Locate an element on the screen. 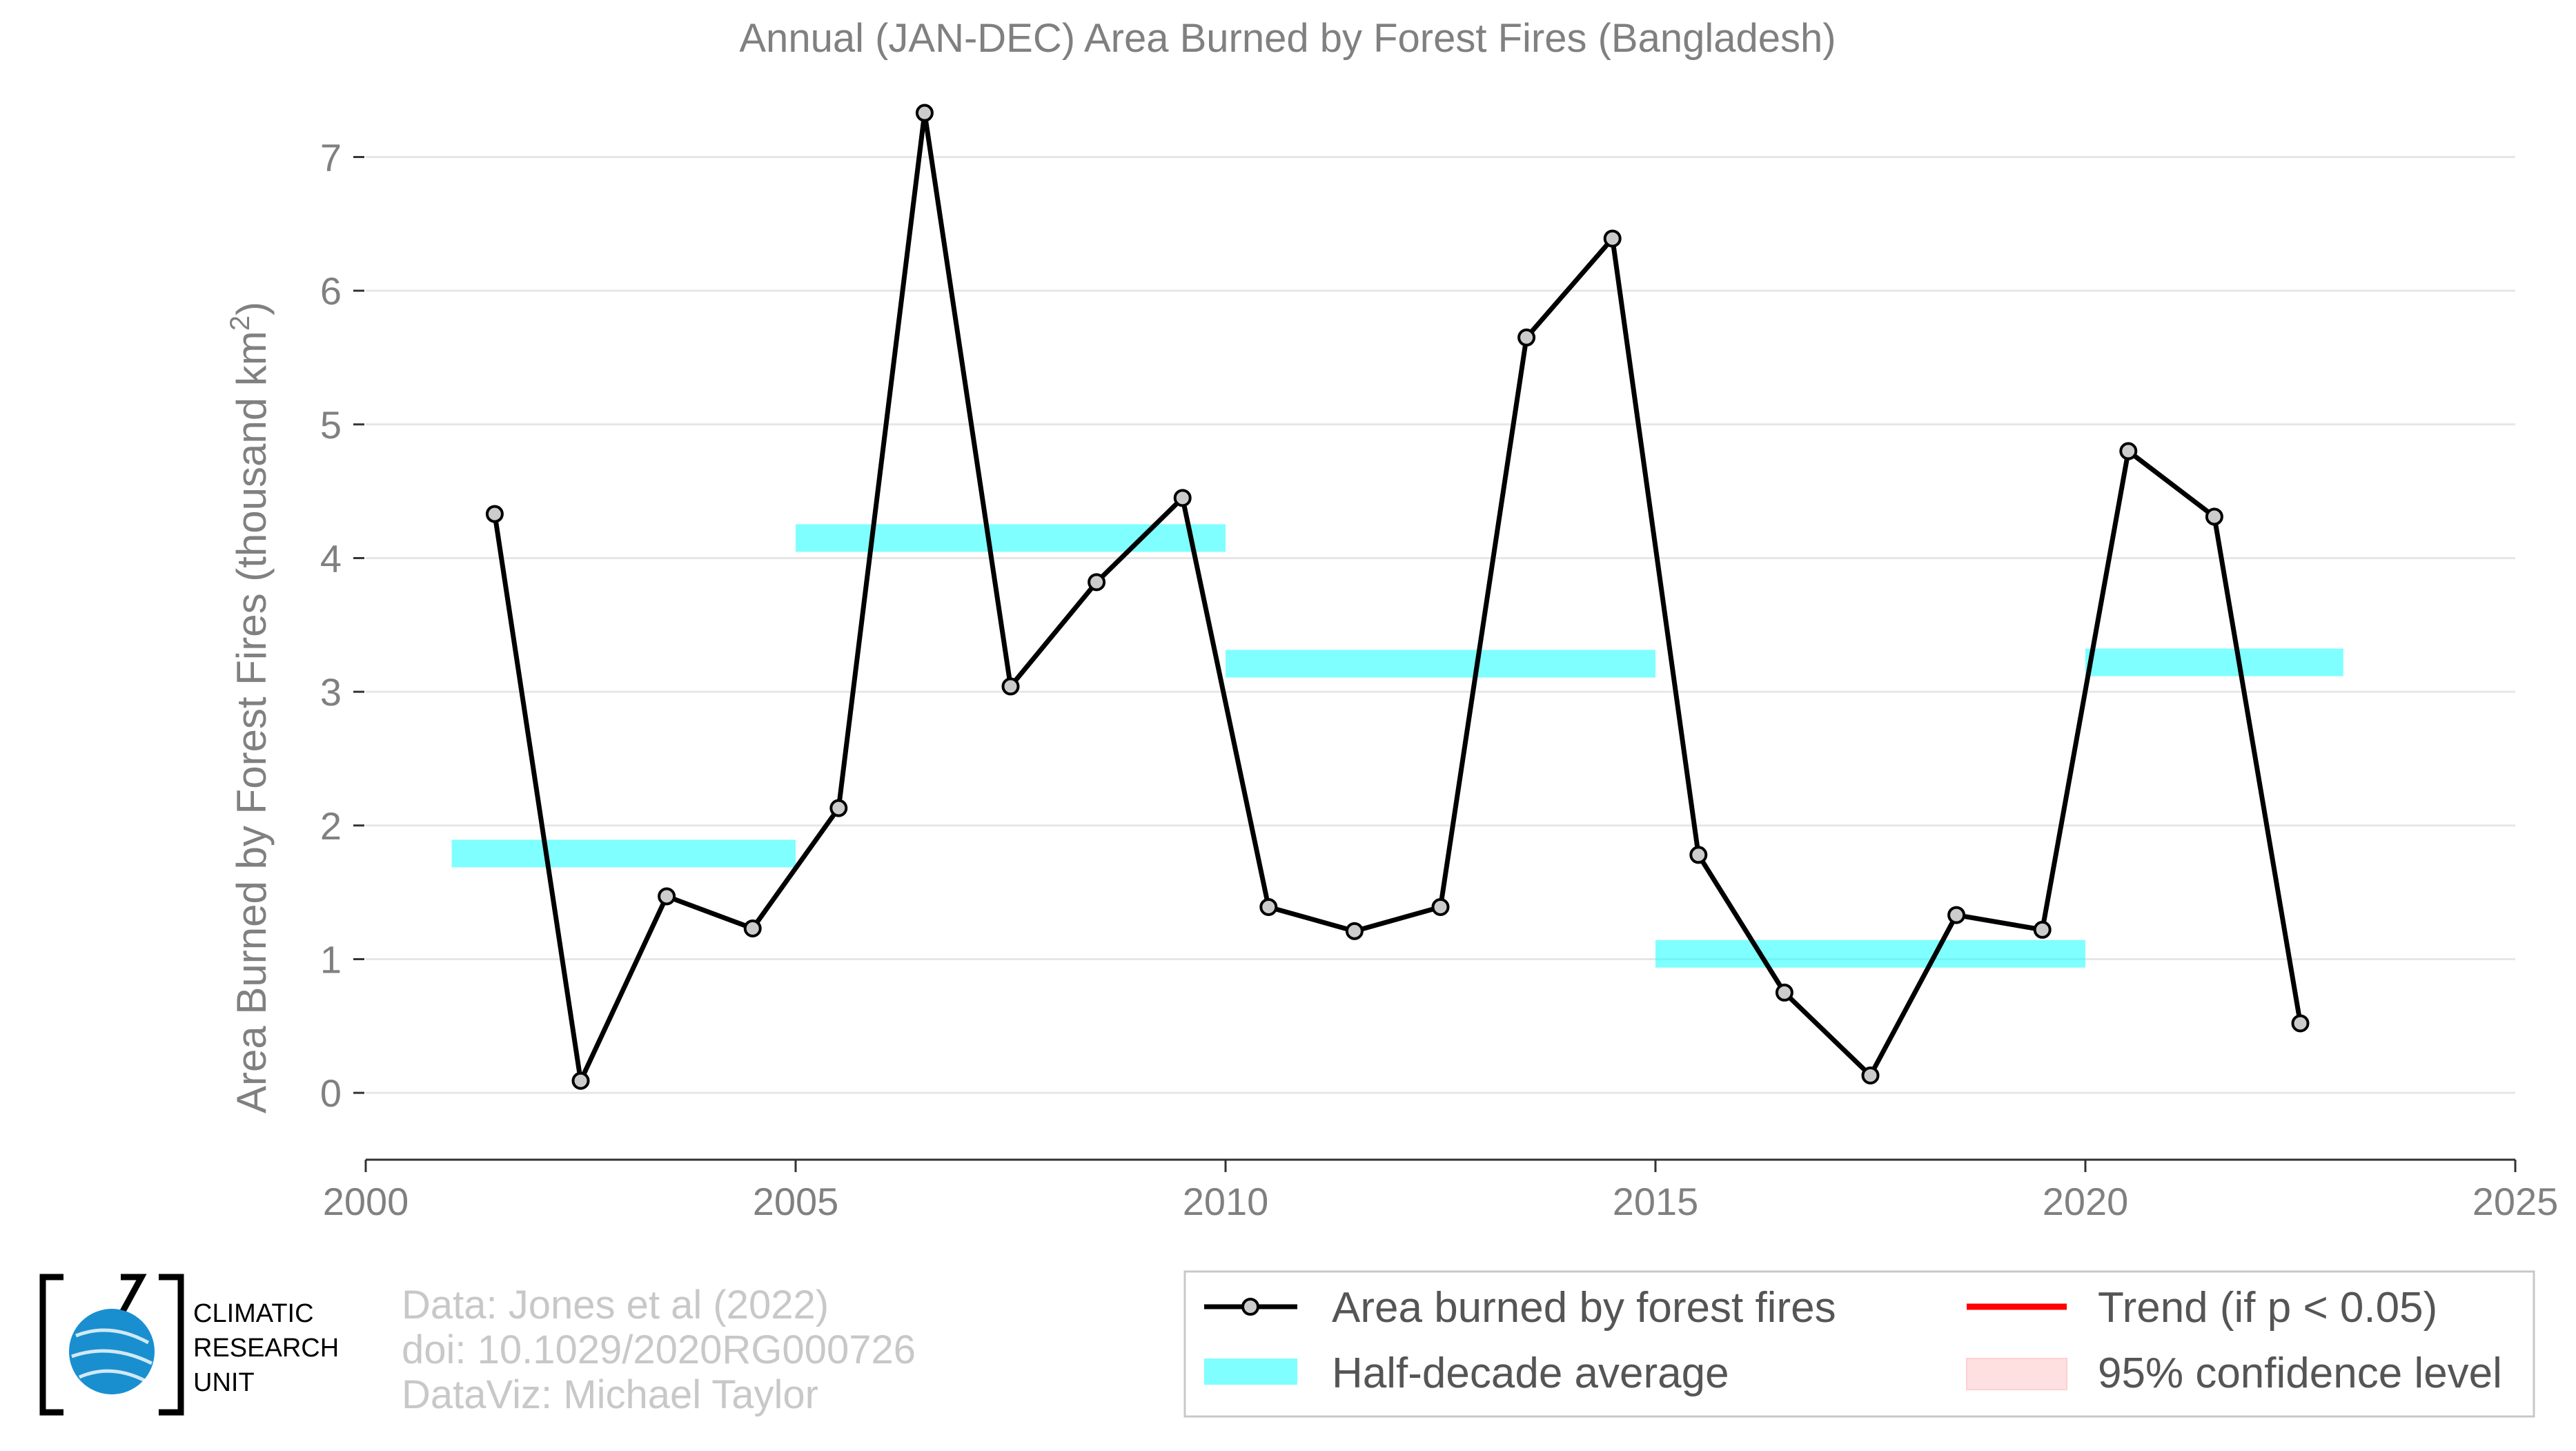 Image resolution: width=2576 pixels, height=1451 pixels. data-point-2013 is located at coordinates (1526, 337).